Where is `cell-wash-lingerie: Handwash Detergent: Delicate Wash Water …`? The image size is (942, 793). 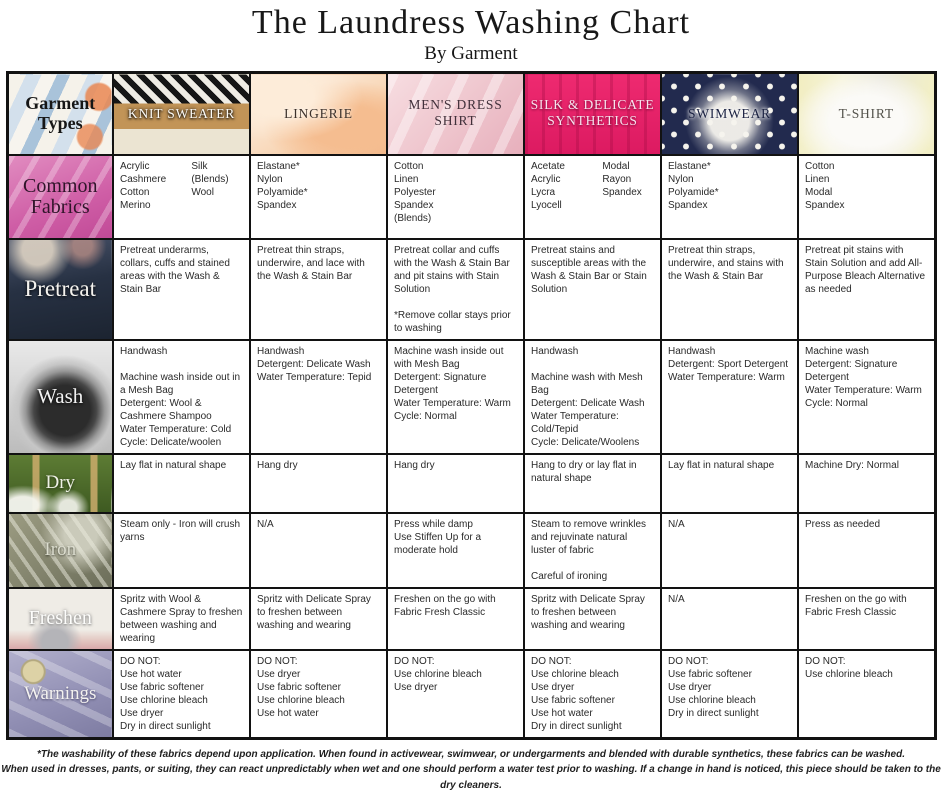 cell-wash-lingerie: Handwash Detergent: Delicate Wash Water … is located at coordinates (318, 397).